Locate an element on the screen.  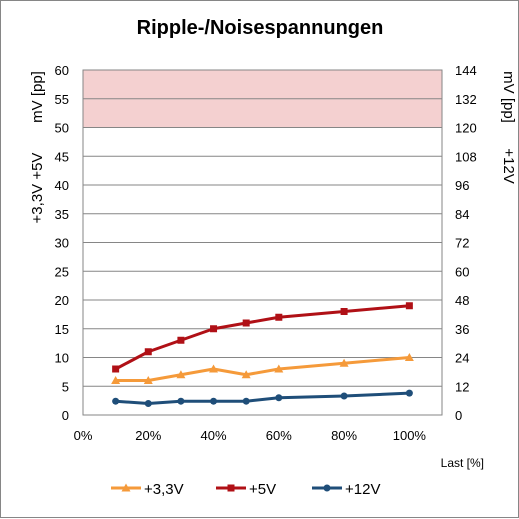
y-right-tick-label: 60 is located at coordinates (462, 271).